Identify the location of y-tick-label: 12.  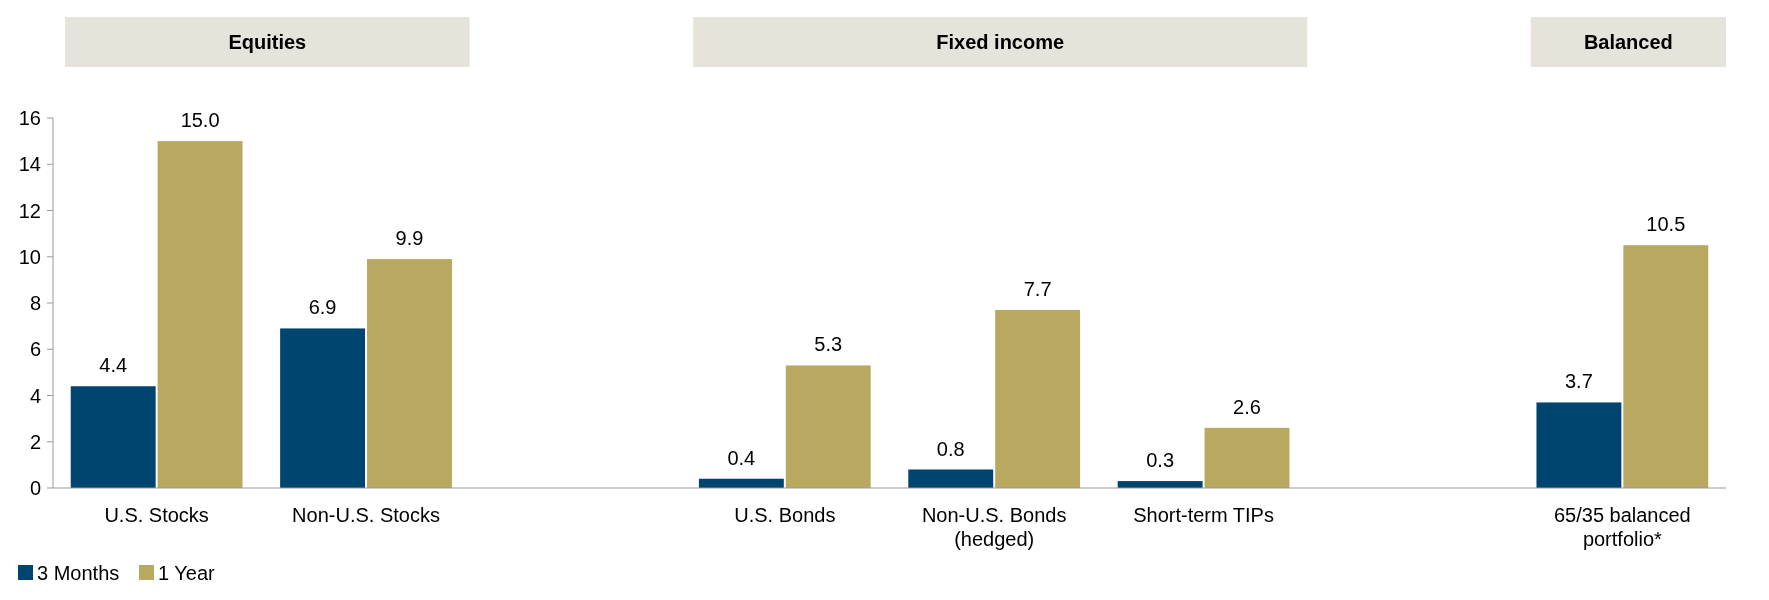
(29, 210).